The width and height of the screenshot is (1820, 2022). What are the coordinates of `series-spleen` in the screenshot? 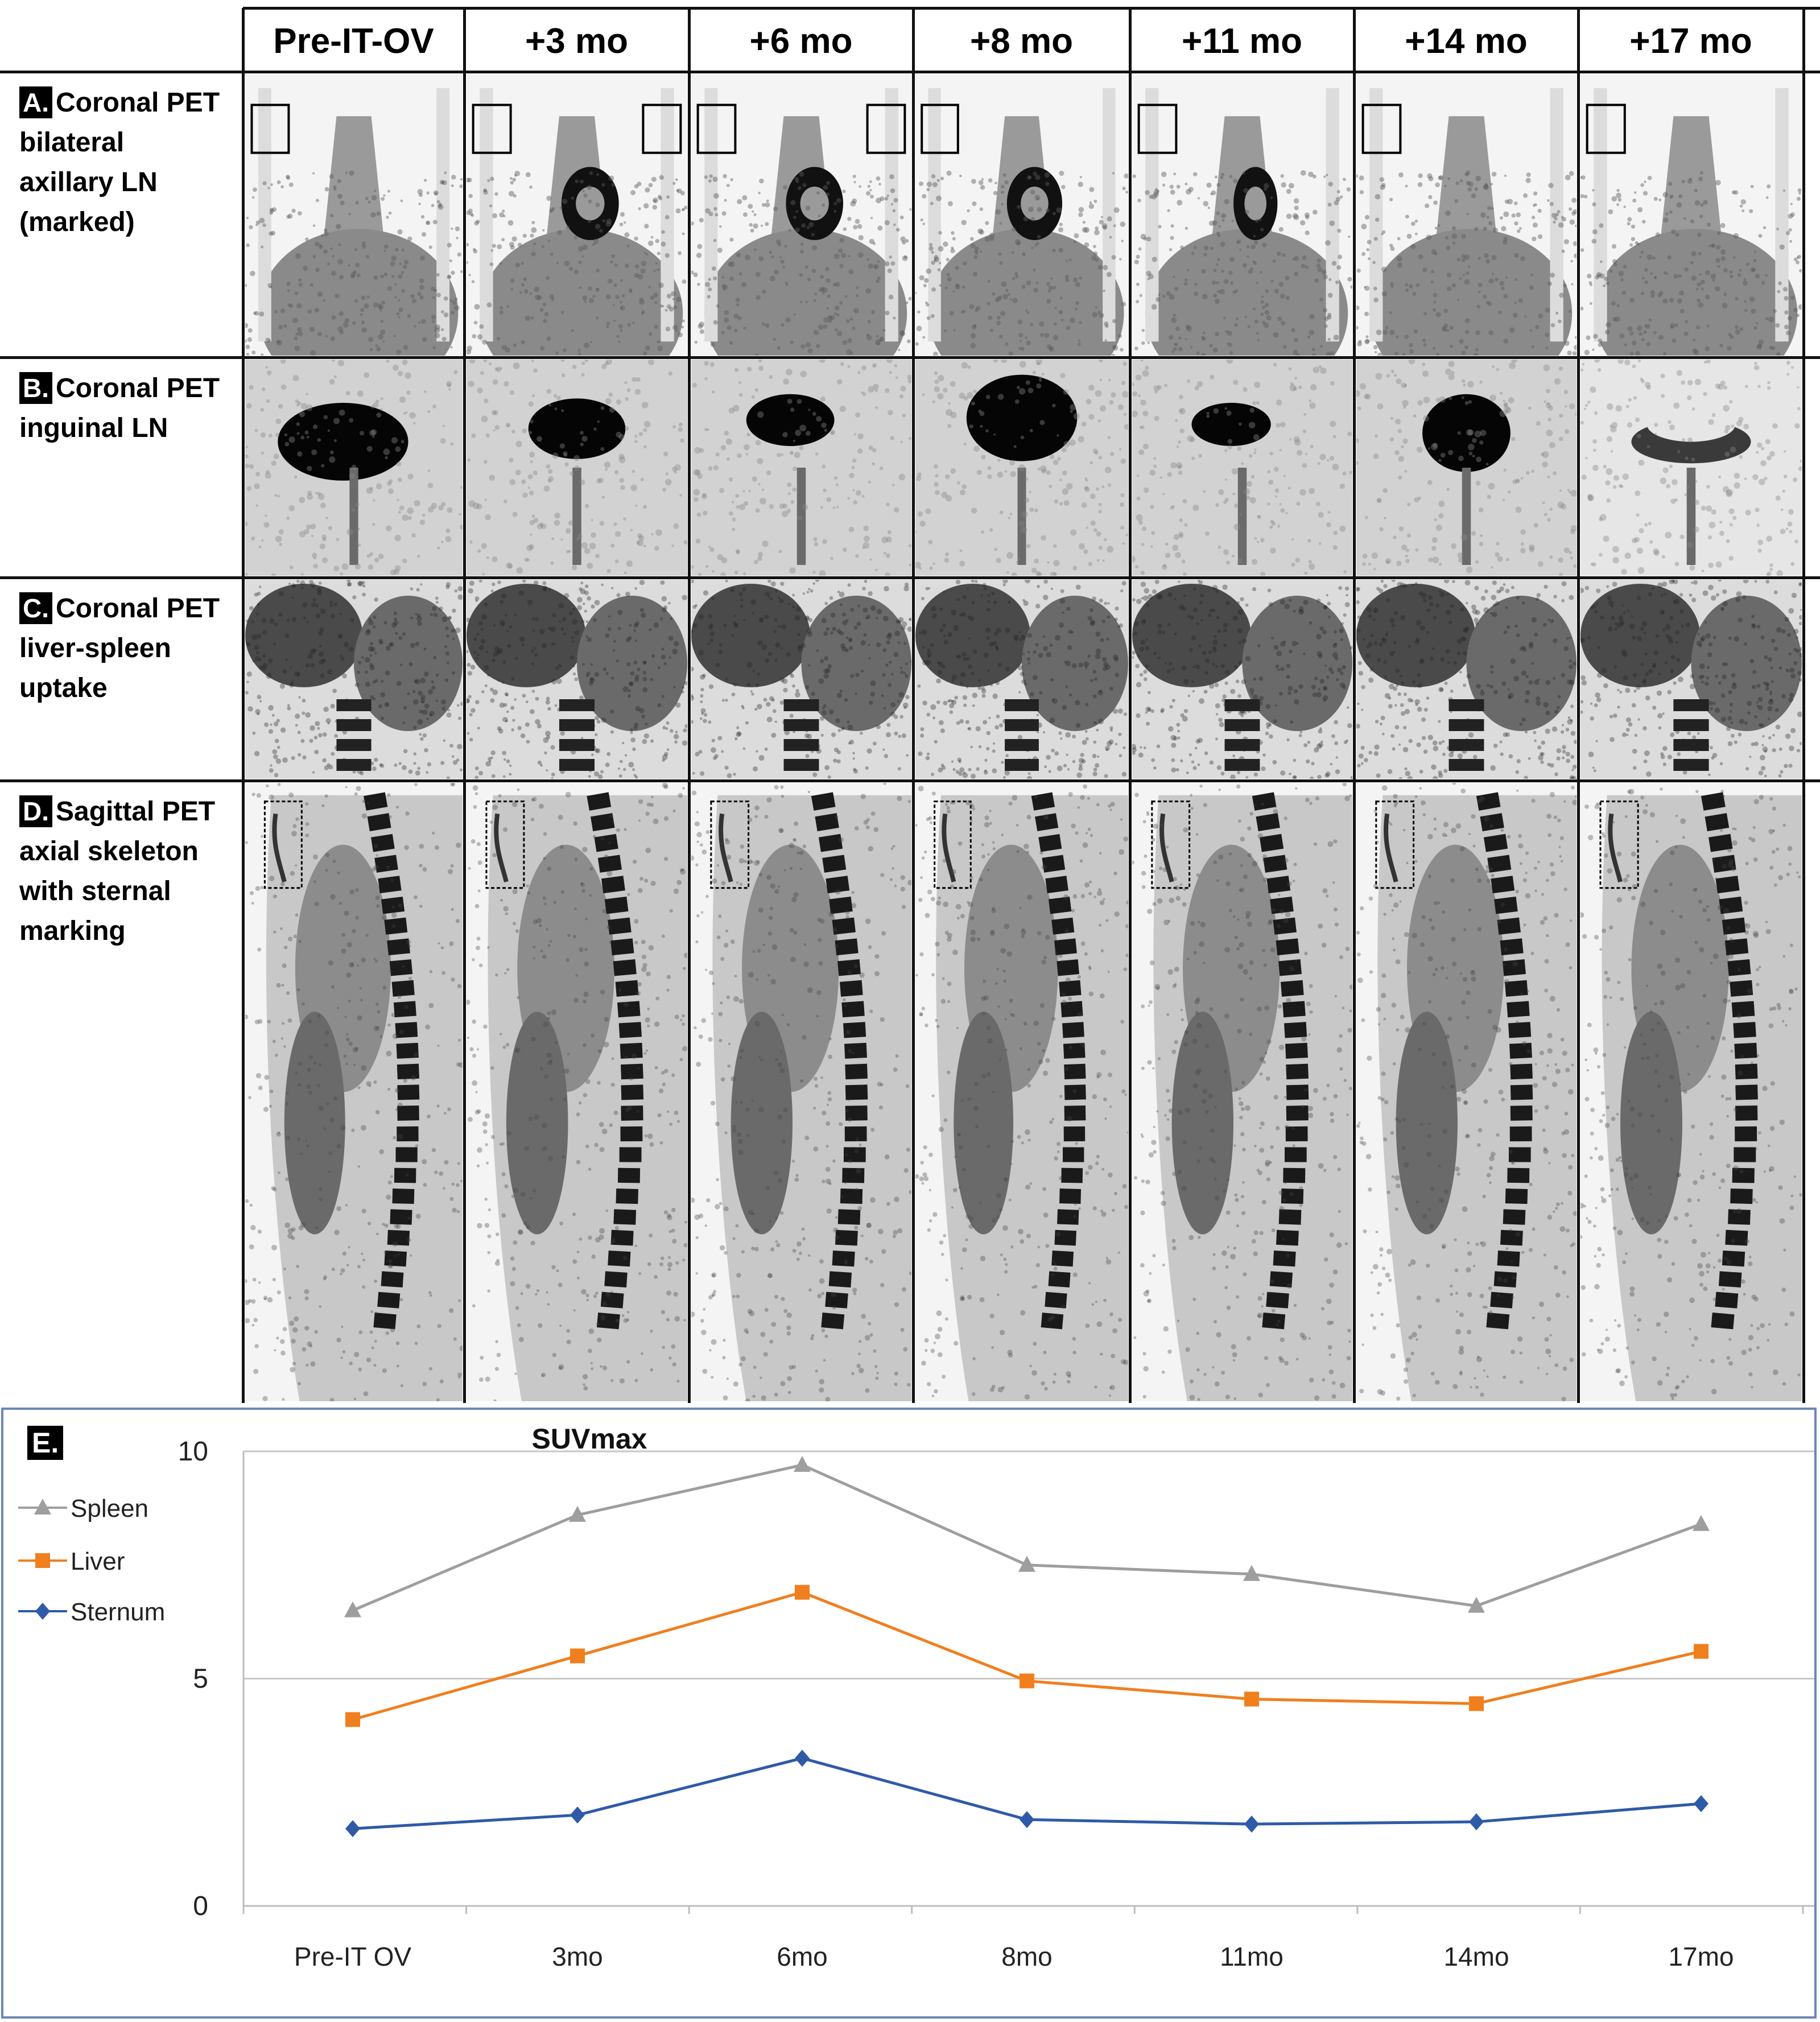 It's located at (1027, 1536).